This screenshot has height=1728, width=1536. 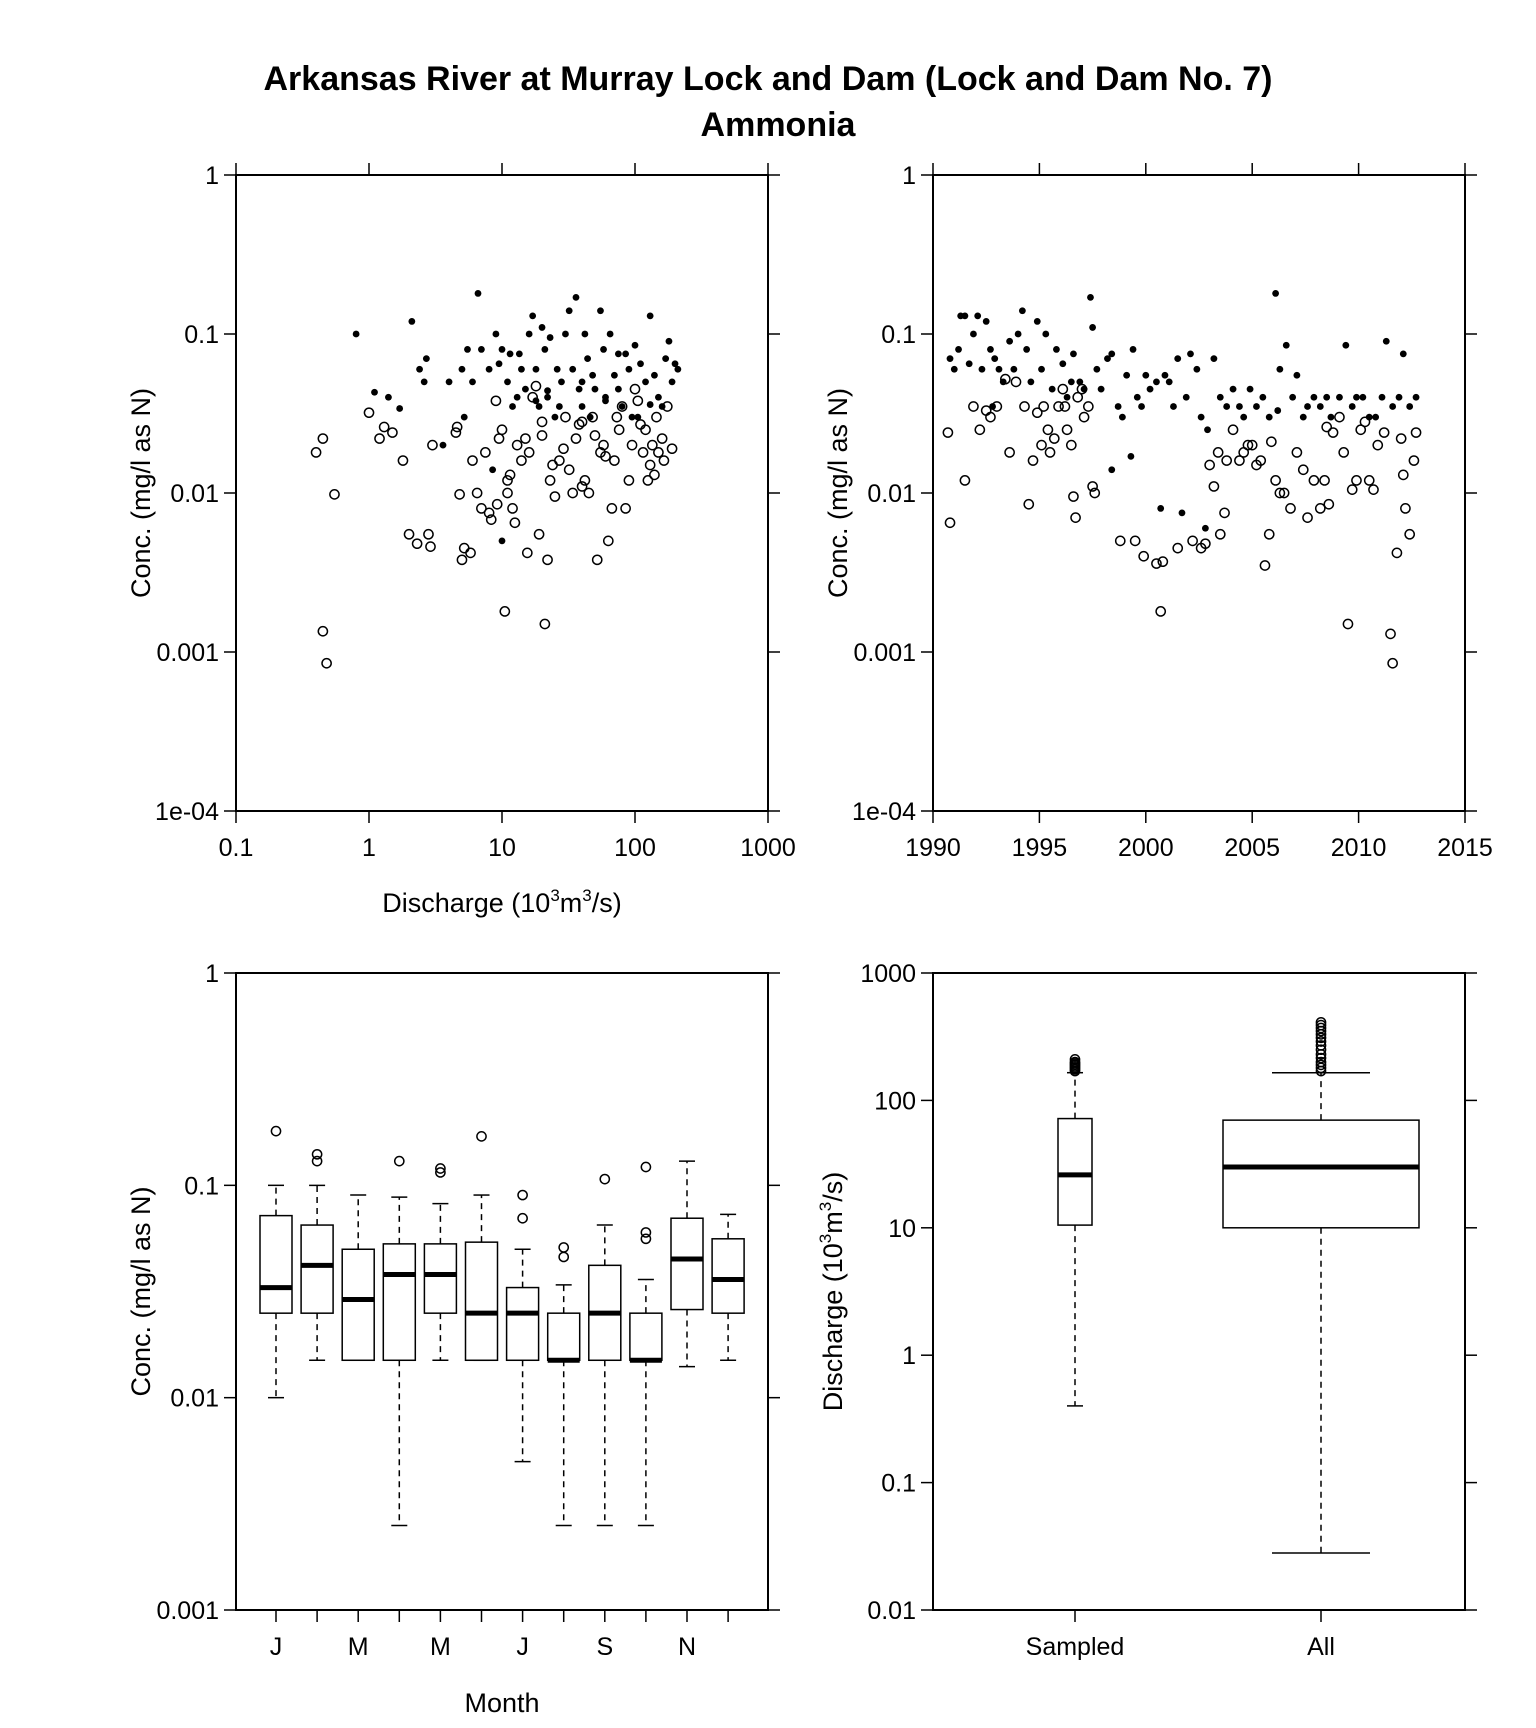 What do you see at coordinates (1199, 1291) in the screenshot?
I see `plot-frame` at bounding box center [1199, 1291].